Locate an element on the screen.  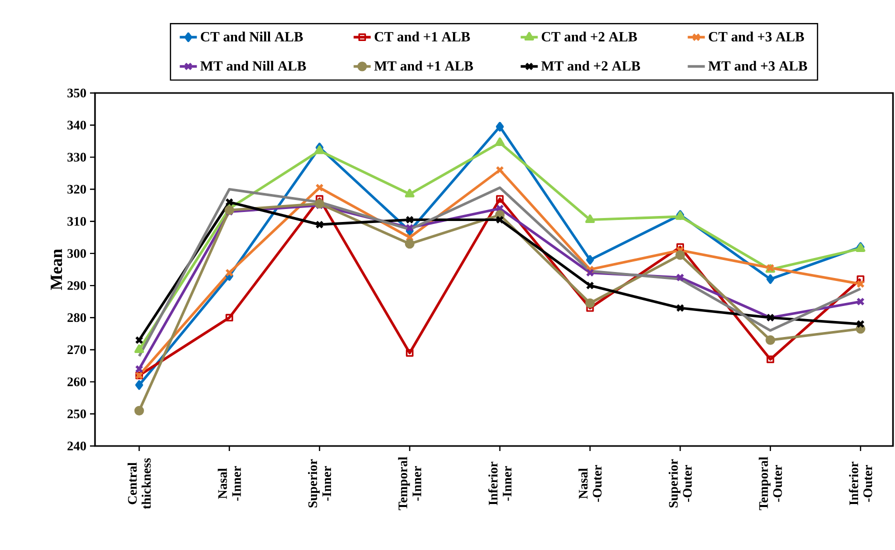
legend-label: CT and +2 ALB is located at coordinates (589, 37).